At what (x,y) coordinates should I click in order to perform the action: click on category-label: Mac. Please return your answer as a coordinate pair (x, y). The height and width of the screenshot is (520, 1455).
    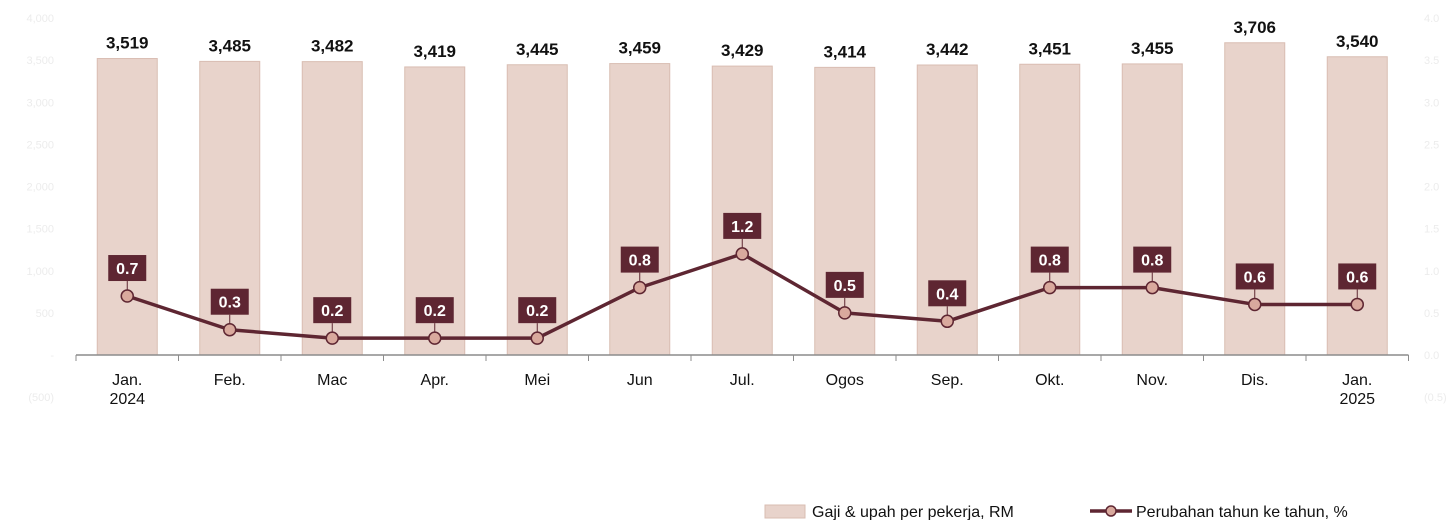
    Looking at the image, I should click on (332, 380).